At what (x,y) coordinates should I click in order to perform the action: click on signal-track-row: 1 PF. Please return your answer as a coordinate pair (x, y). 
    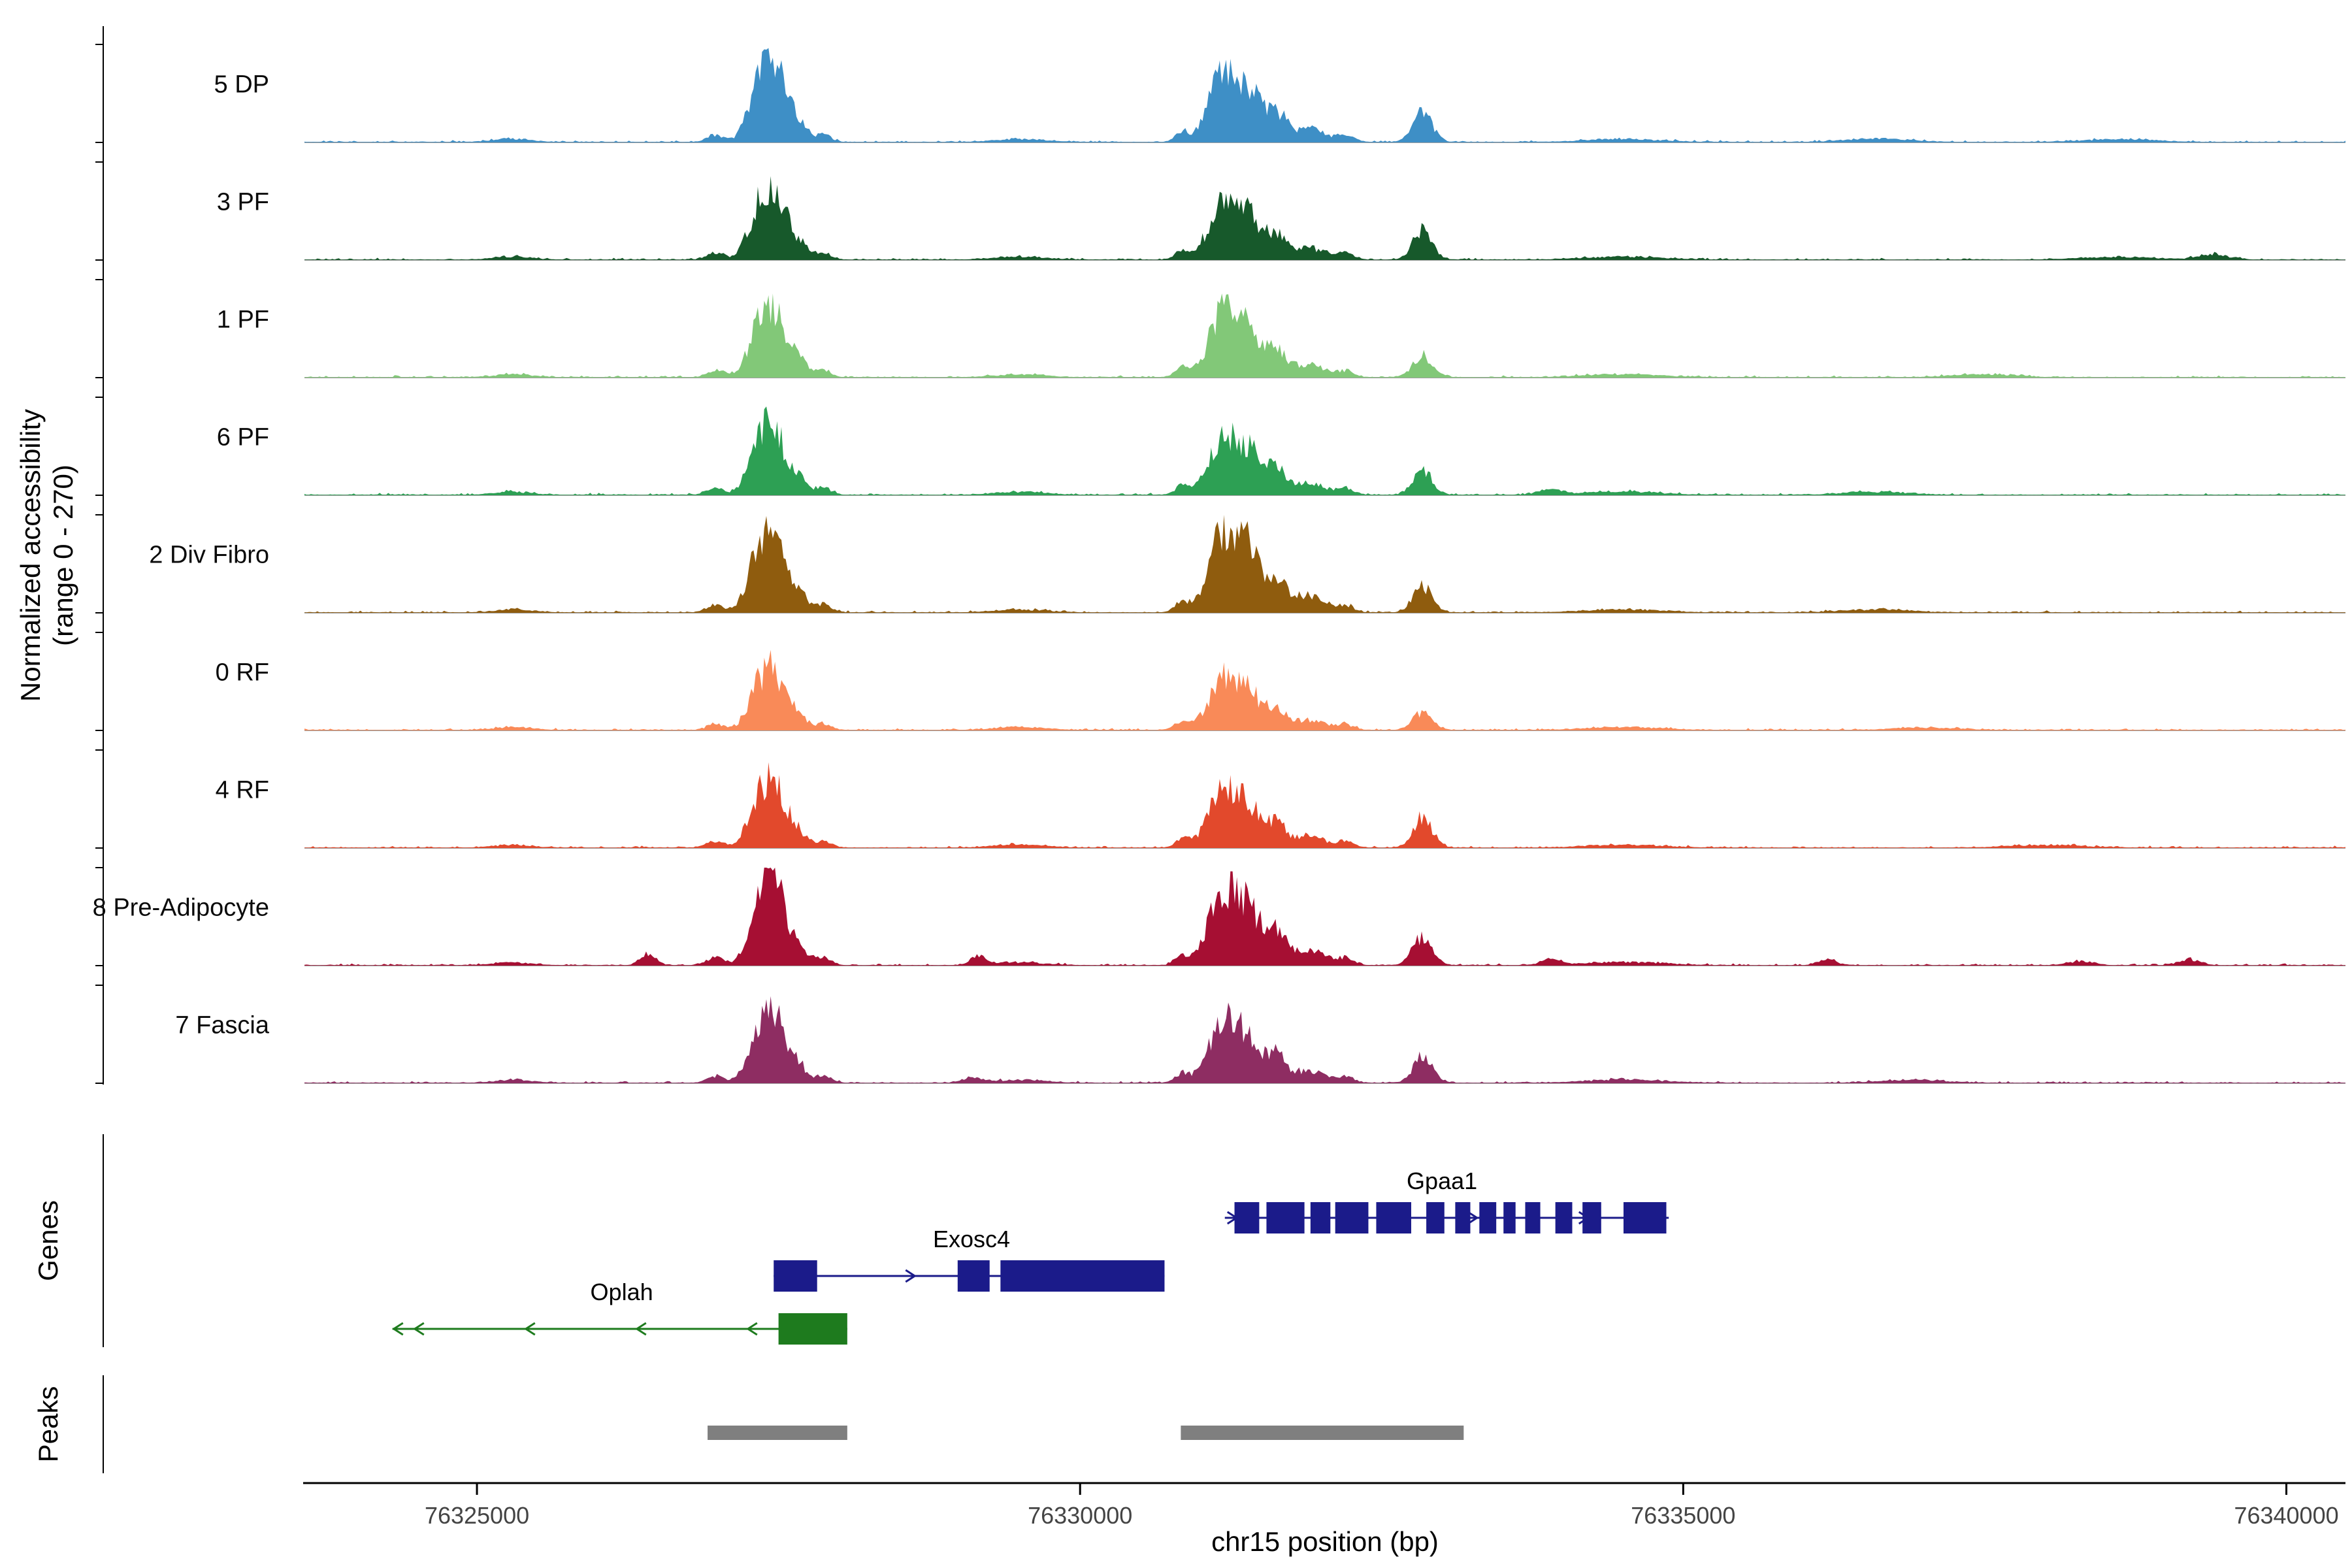
    Looking at the image, I should click on (1176, 320).